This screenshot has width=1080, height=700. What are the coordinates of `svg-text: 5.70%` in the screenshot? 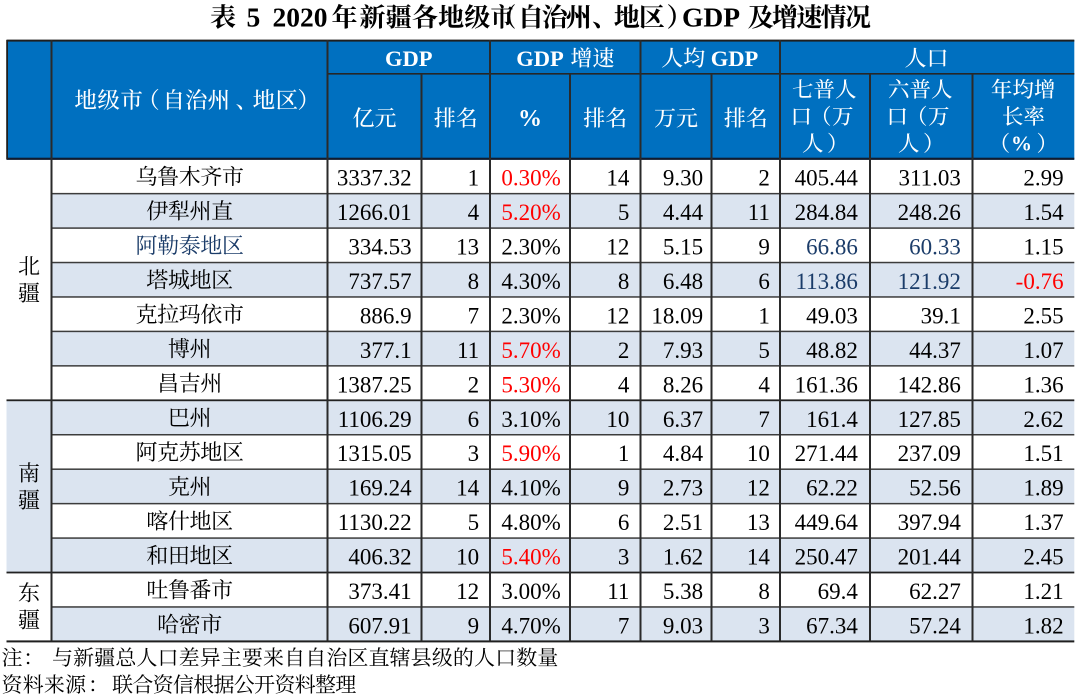 It's located at (530, 350).